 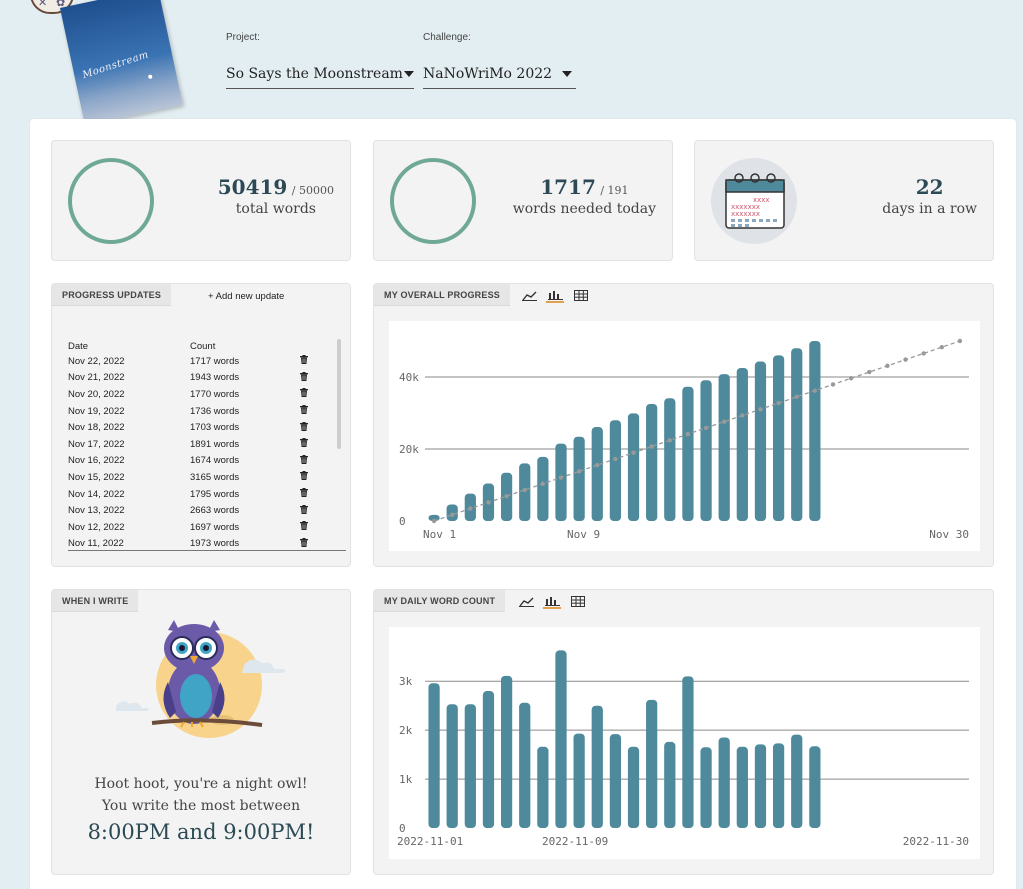 I want to click on scrollbar, so click(x=339, y=394).